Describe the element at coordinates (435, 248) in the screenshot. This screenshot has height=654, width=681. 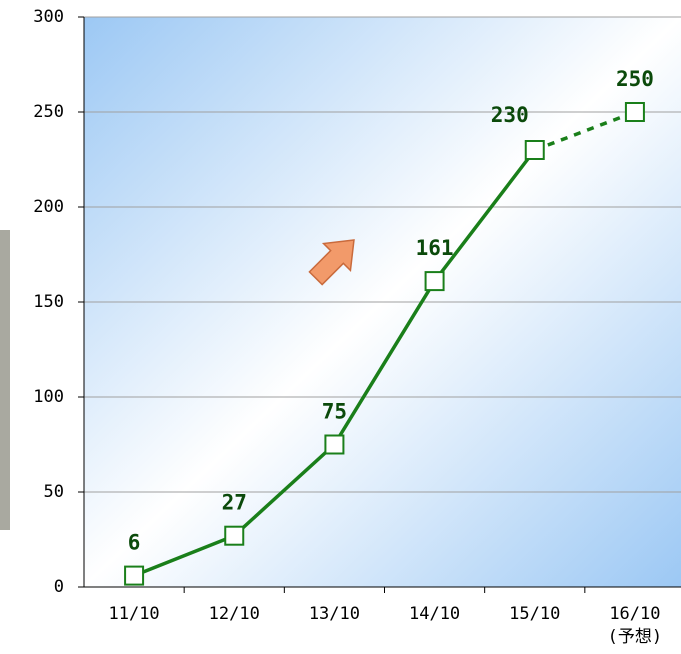
I see `value-label: 161` at that location.